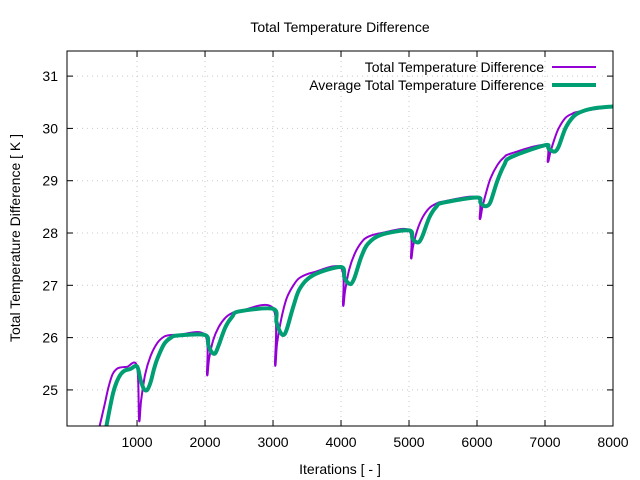  What do you see at coordinates (136, 442) in the screenshot?
I see `x-tick-label: 1000` at bounding box center [136, 442].